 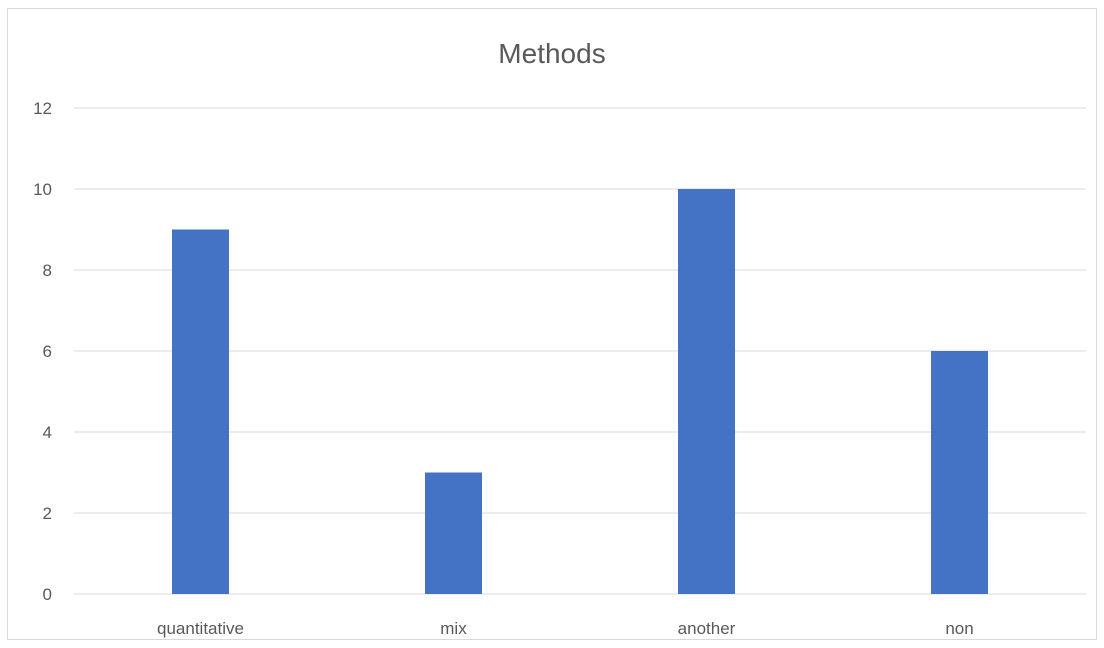 What do you see at coordinates (47, 513) in the screenshot?
I see `y-tick-label: 2` at bounding box center [47, 513].